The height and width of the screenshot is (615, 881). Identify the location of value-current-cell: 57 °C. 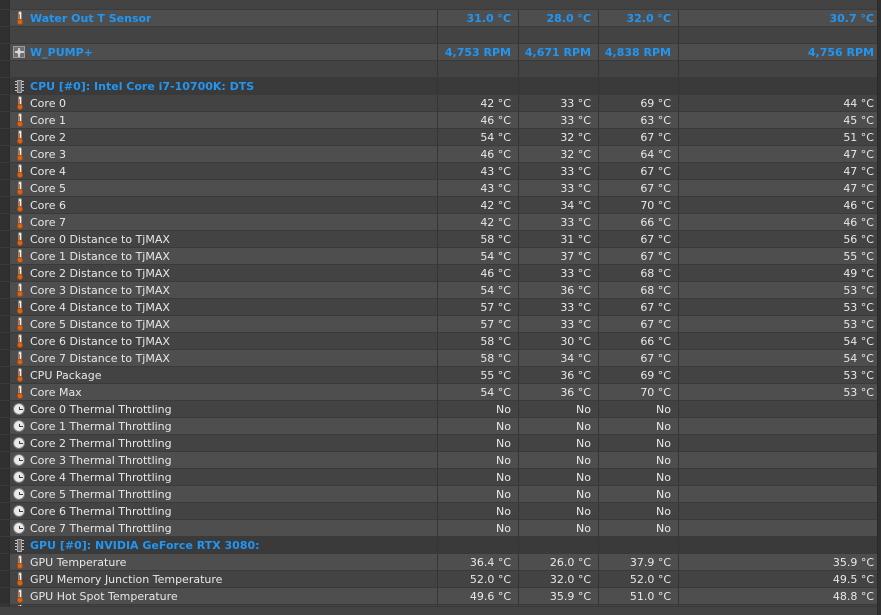
(478, 324).